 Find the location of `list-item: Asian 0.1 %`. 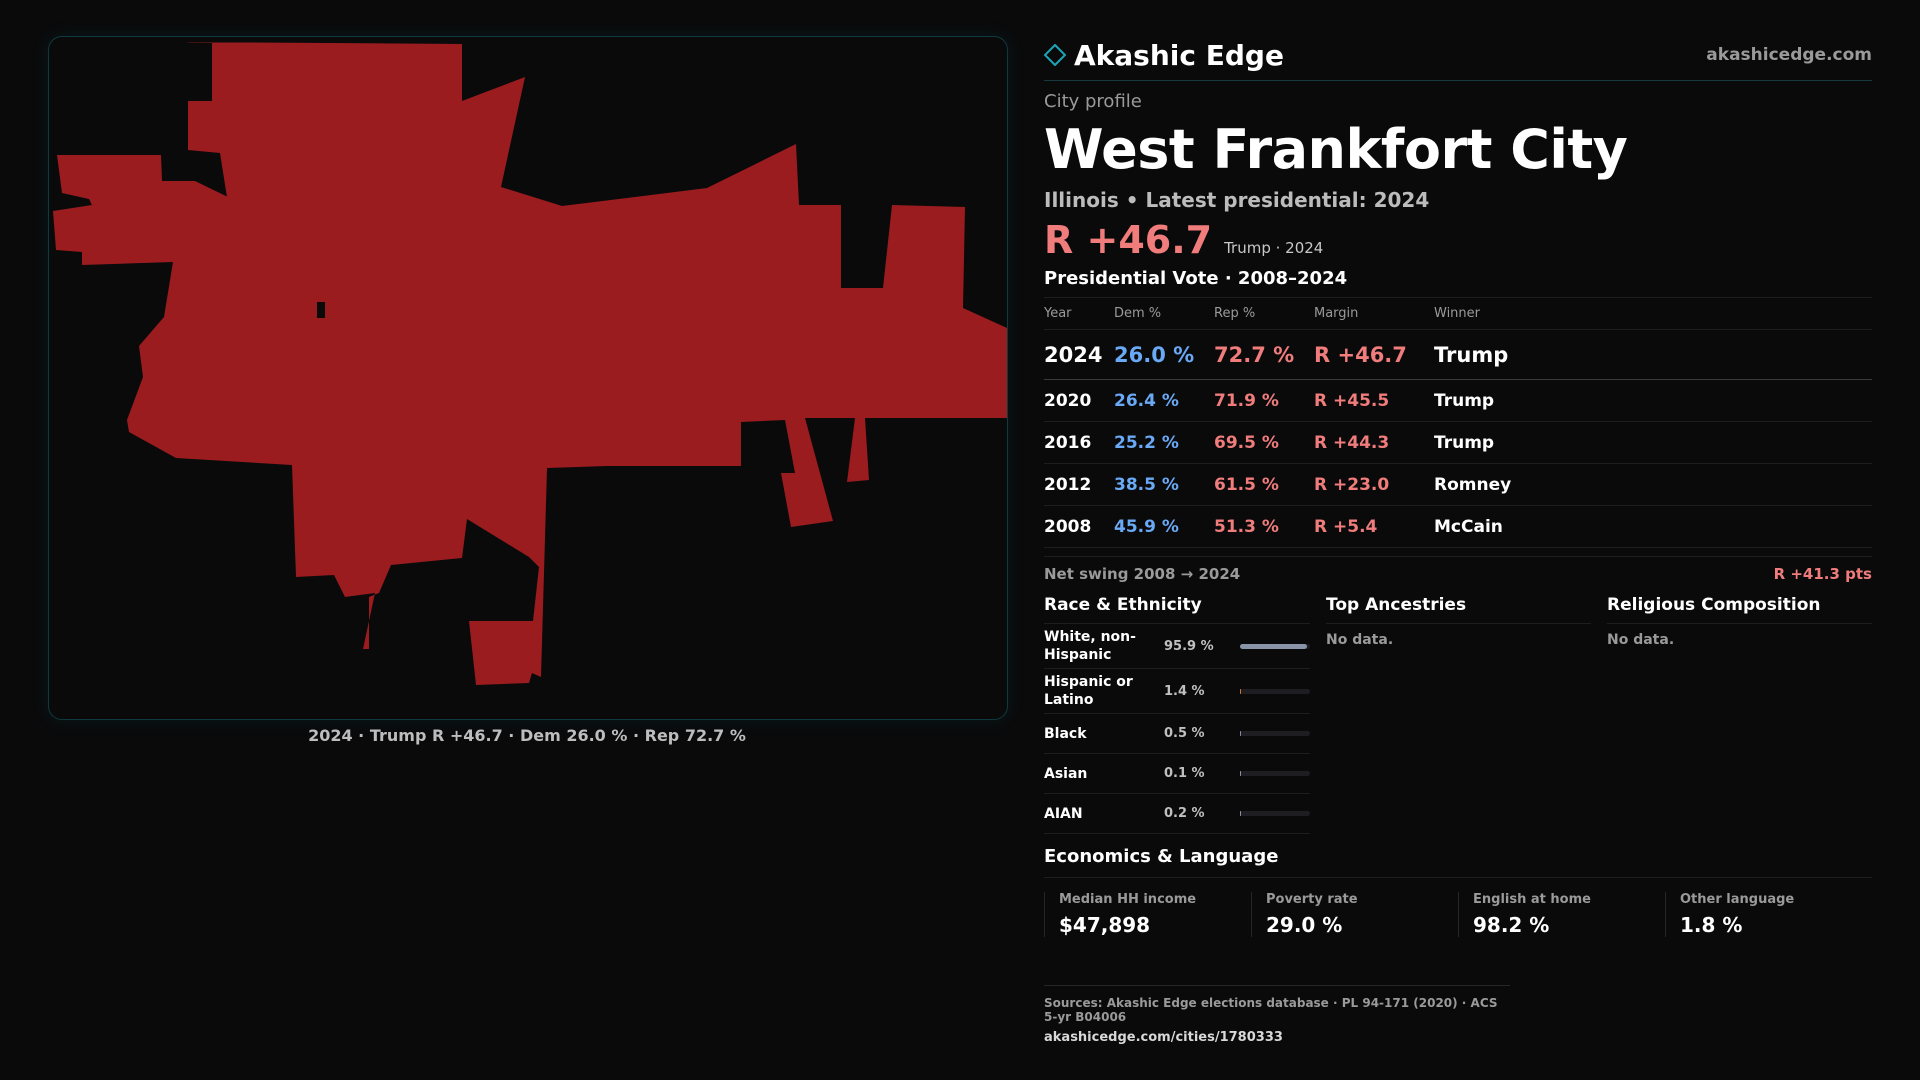

list-item: Asian 0.1 % is located at coordinates (1177, 774).